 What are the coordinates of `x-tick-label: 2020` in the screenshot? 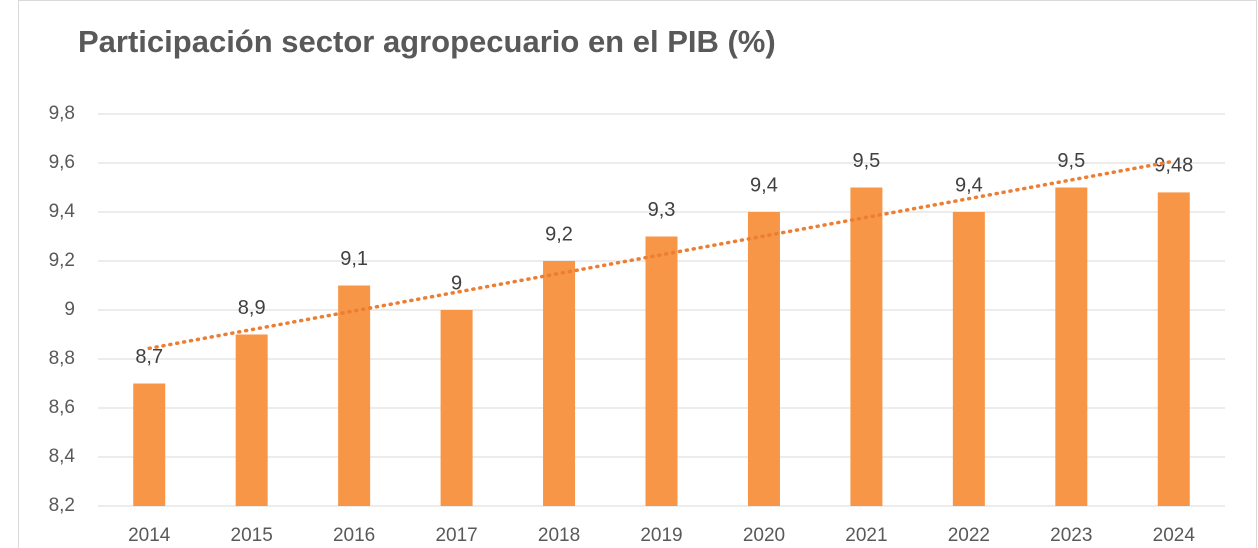 It's located at (764, 535).